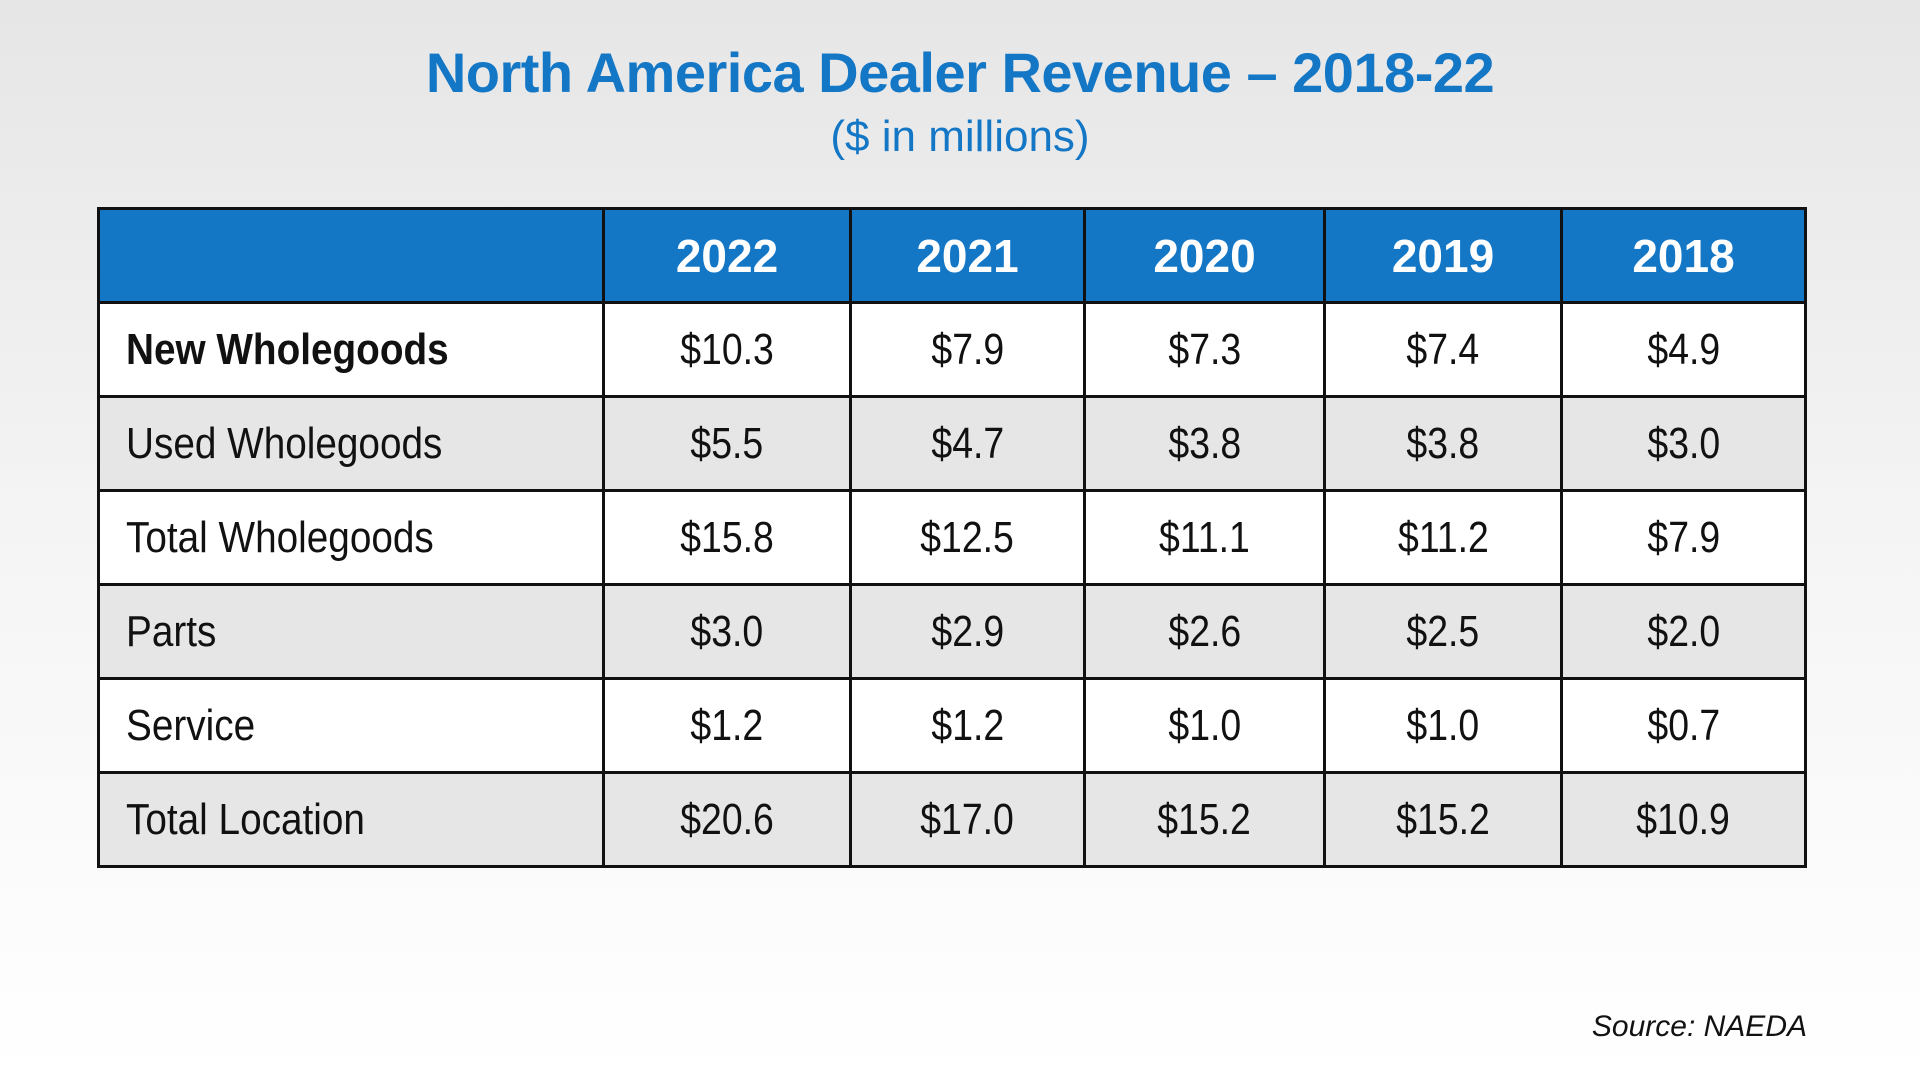  Describe the element at coordinates (727, 819) in the screenshot. I see `table-cell: $20.6` at that location.